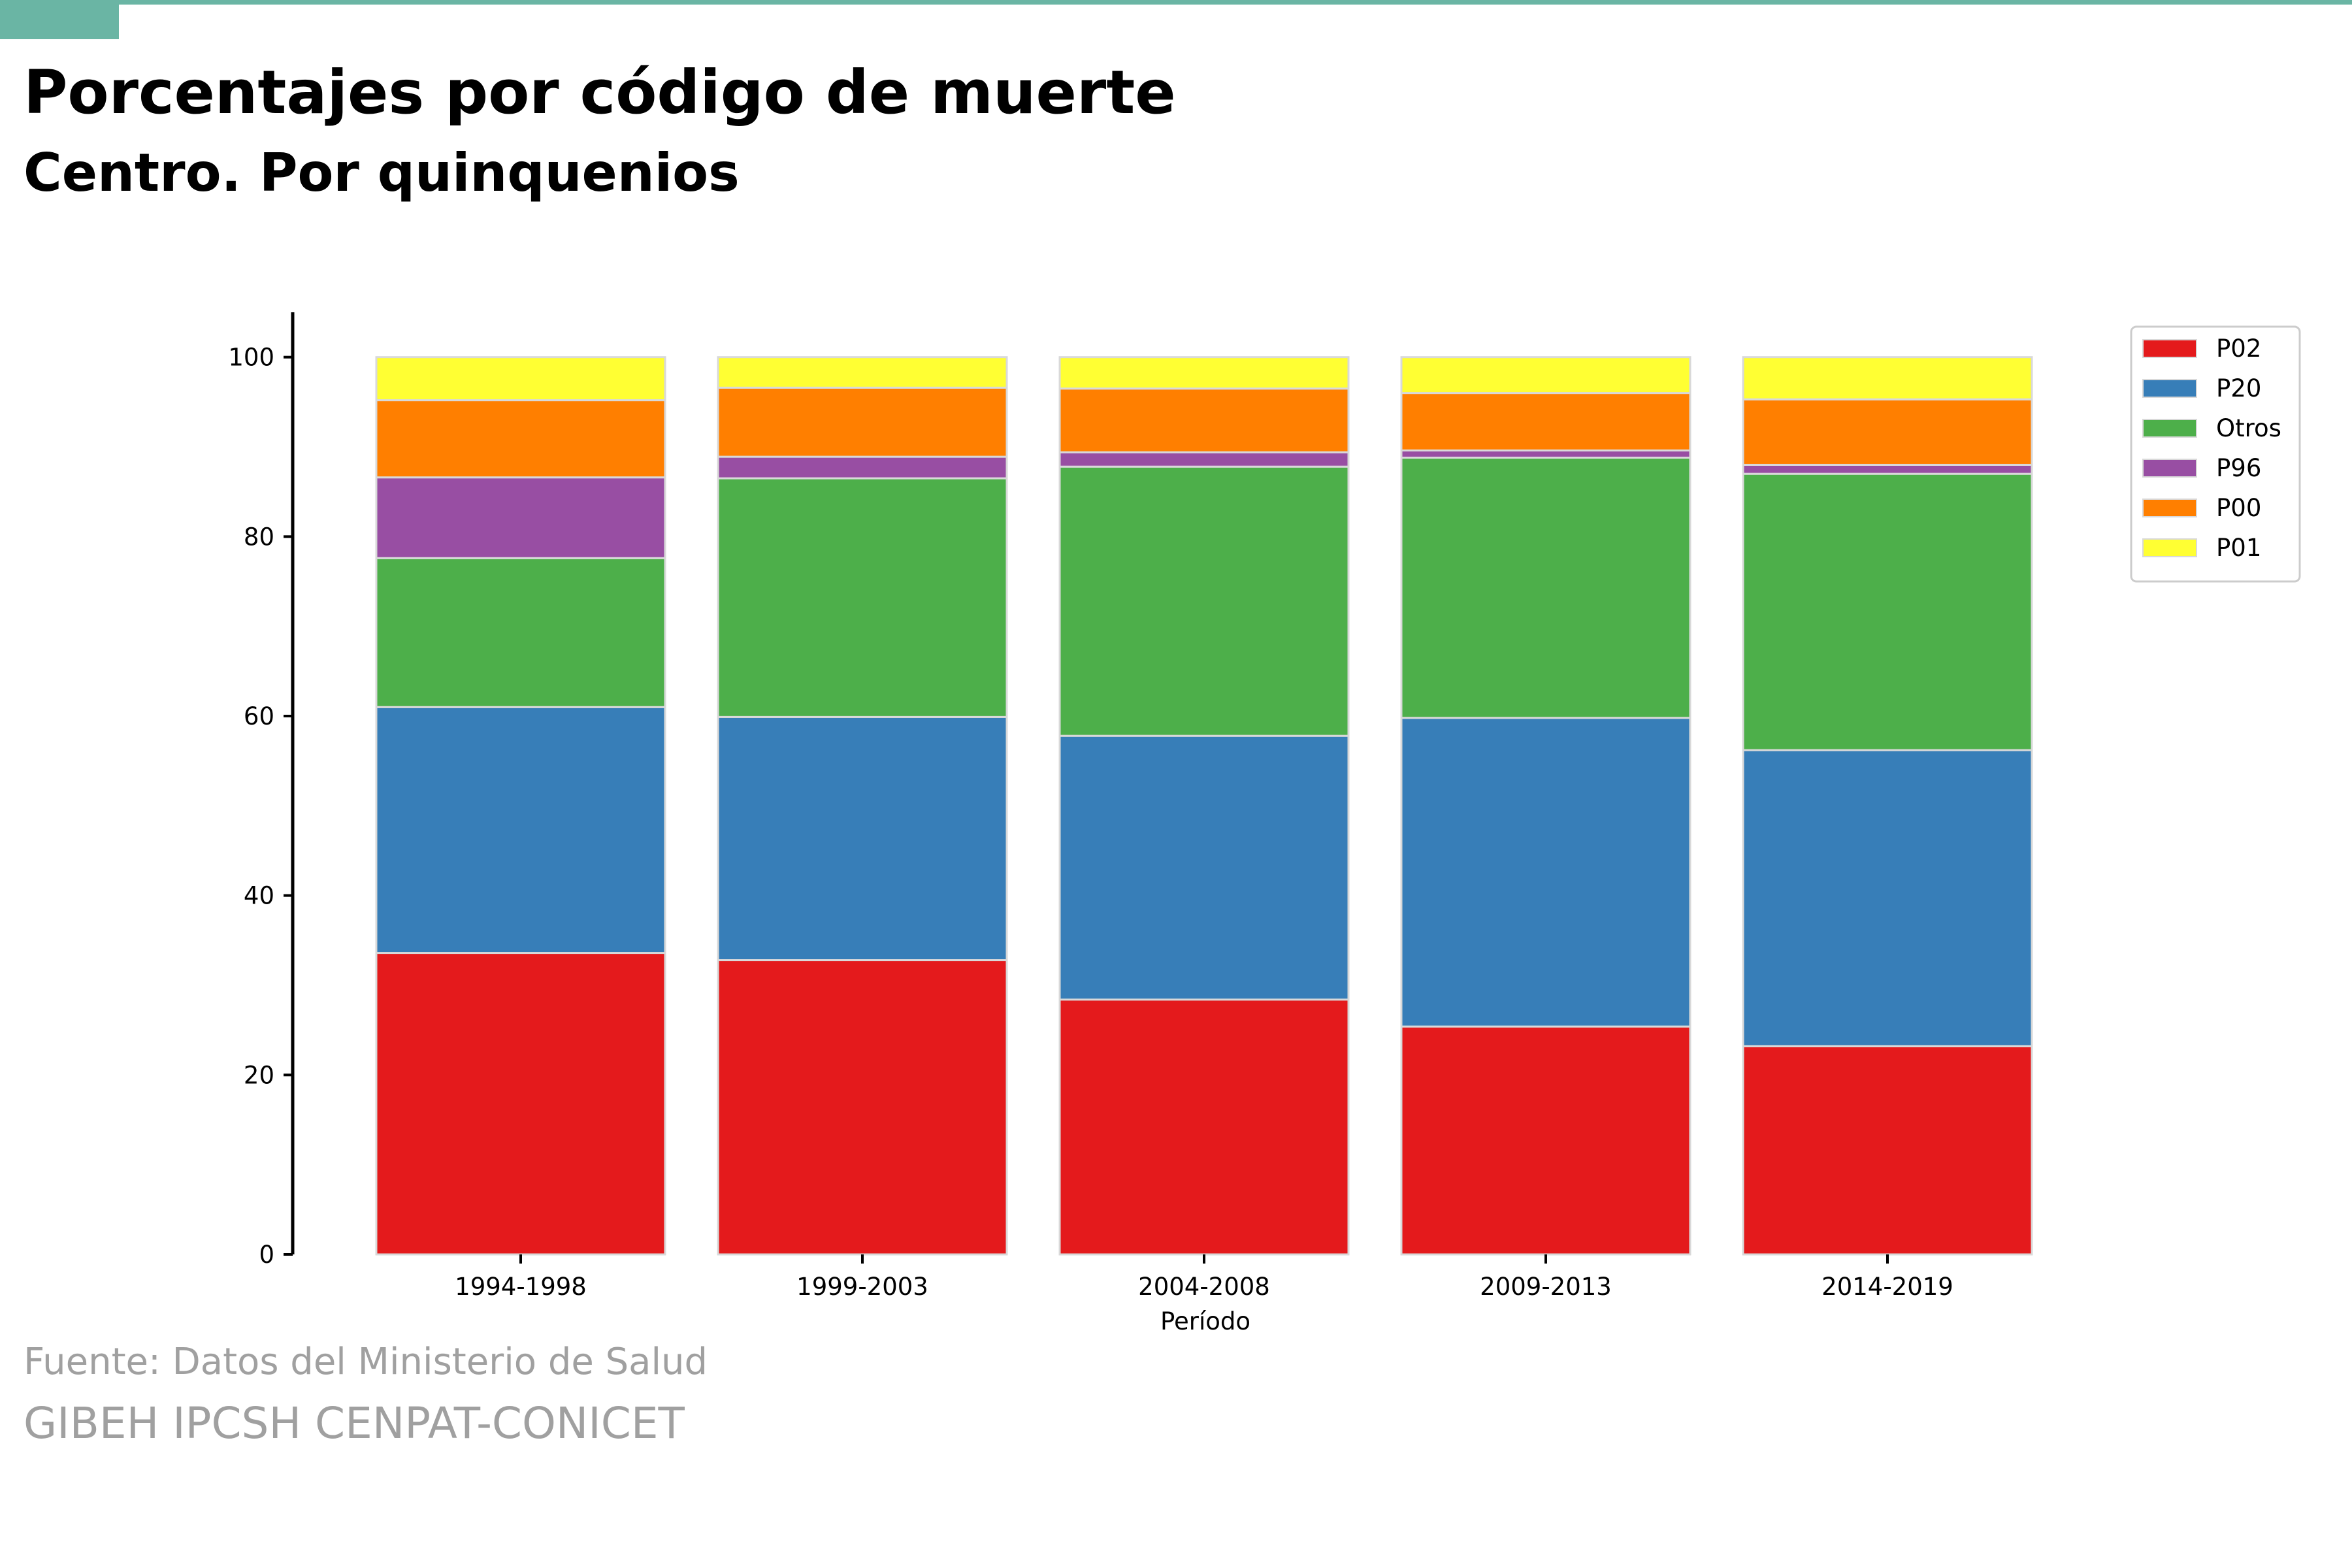  What do you see at coordinates (862, 1287) in the screenshot?
I see `x-tick-label: 1999-2003` at bounding box center [862, 1287].